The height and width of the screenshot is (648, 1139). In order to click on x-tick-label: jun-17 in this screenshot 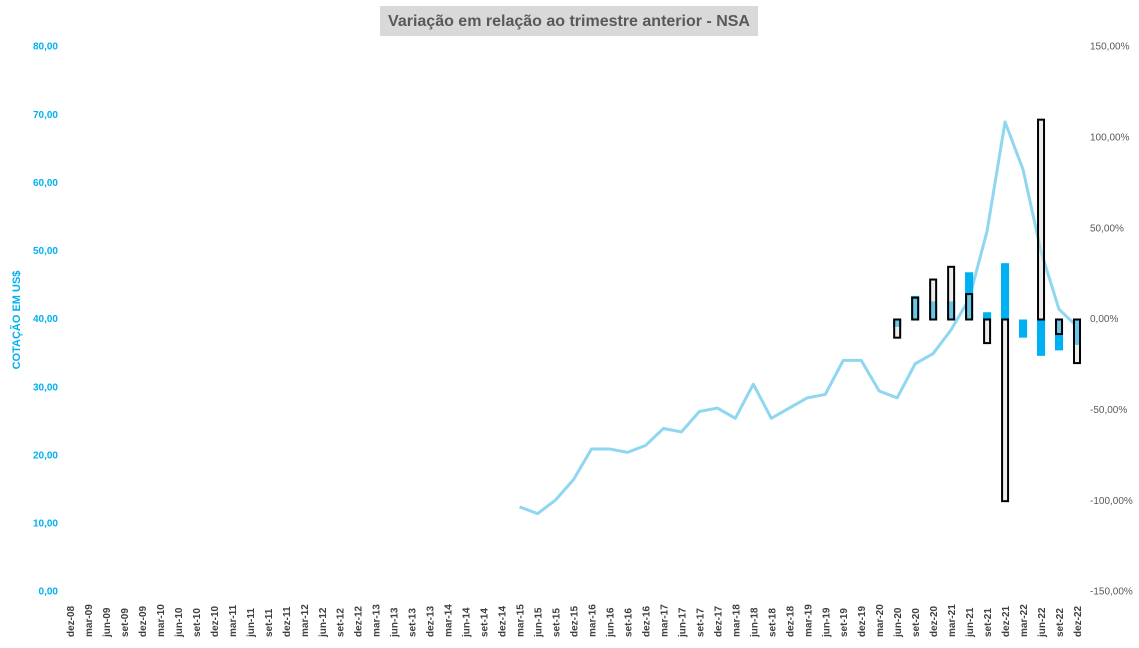, I will do `click(682, 622)`.